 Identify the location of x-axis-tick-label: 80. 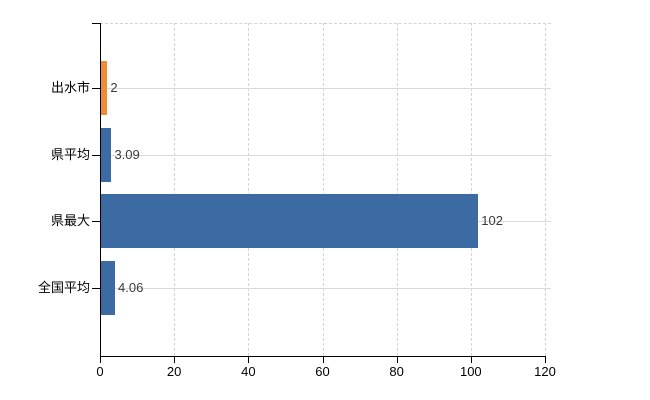
(396, 371).